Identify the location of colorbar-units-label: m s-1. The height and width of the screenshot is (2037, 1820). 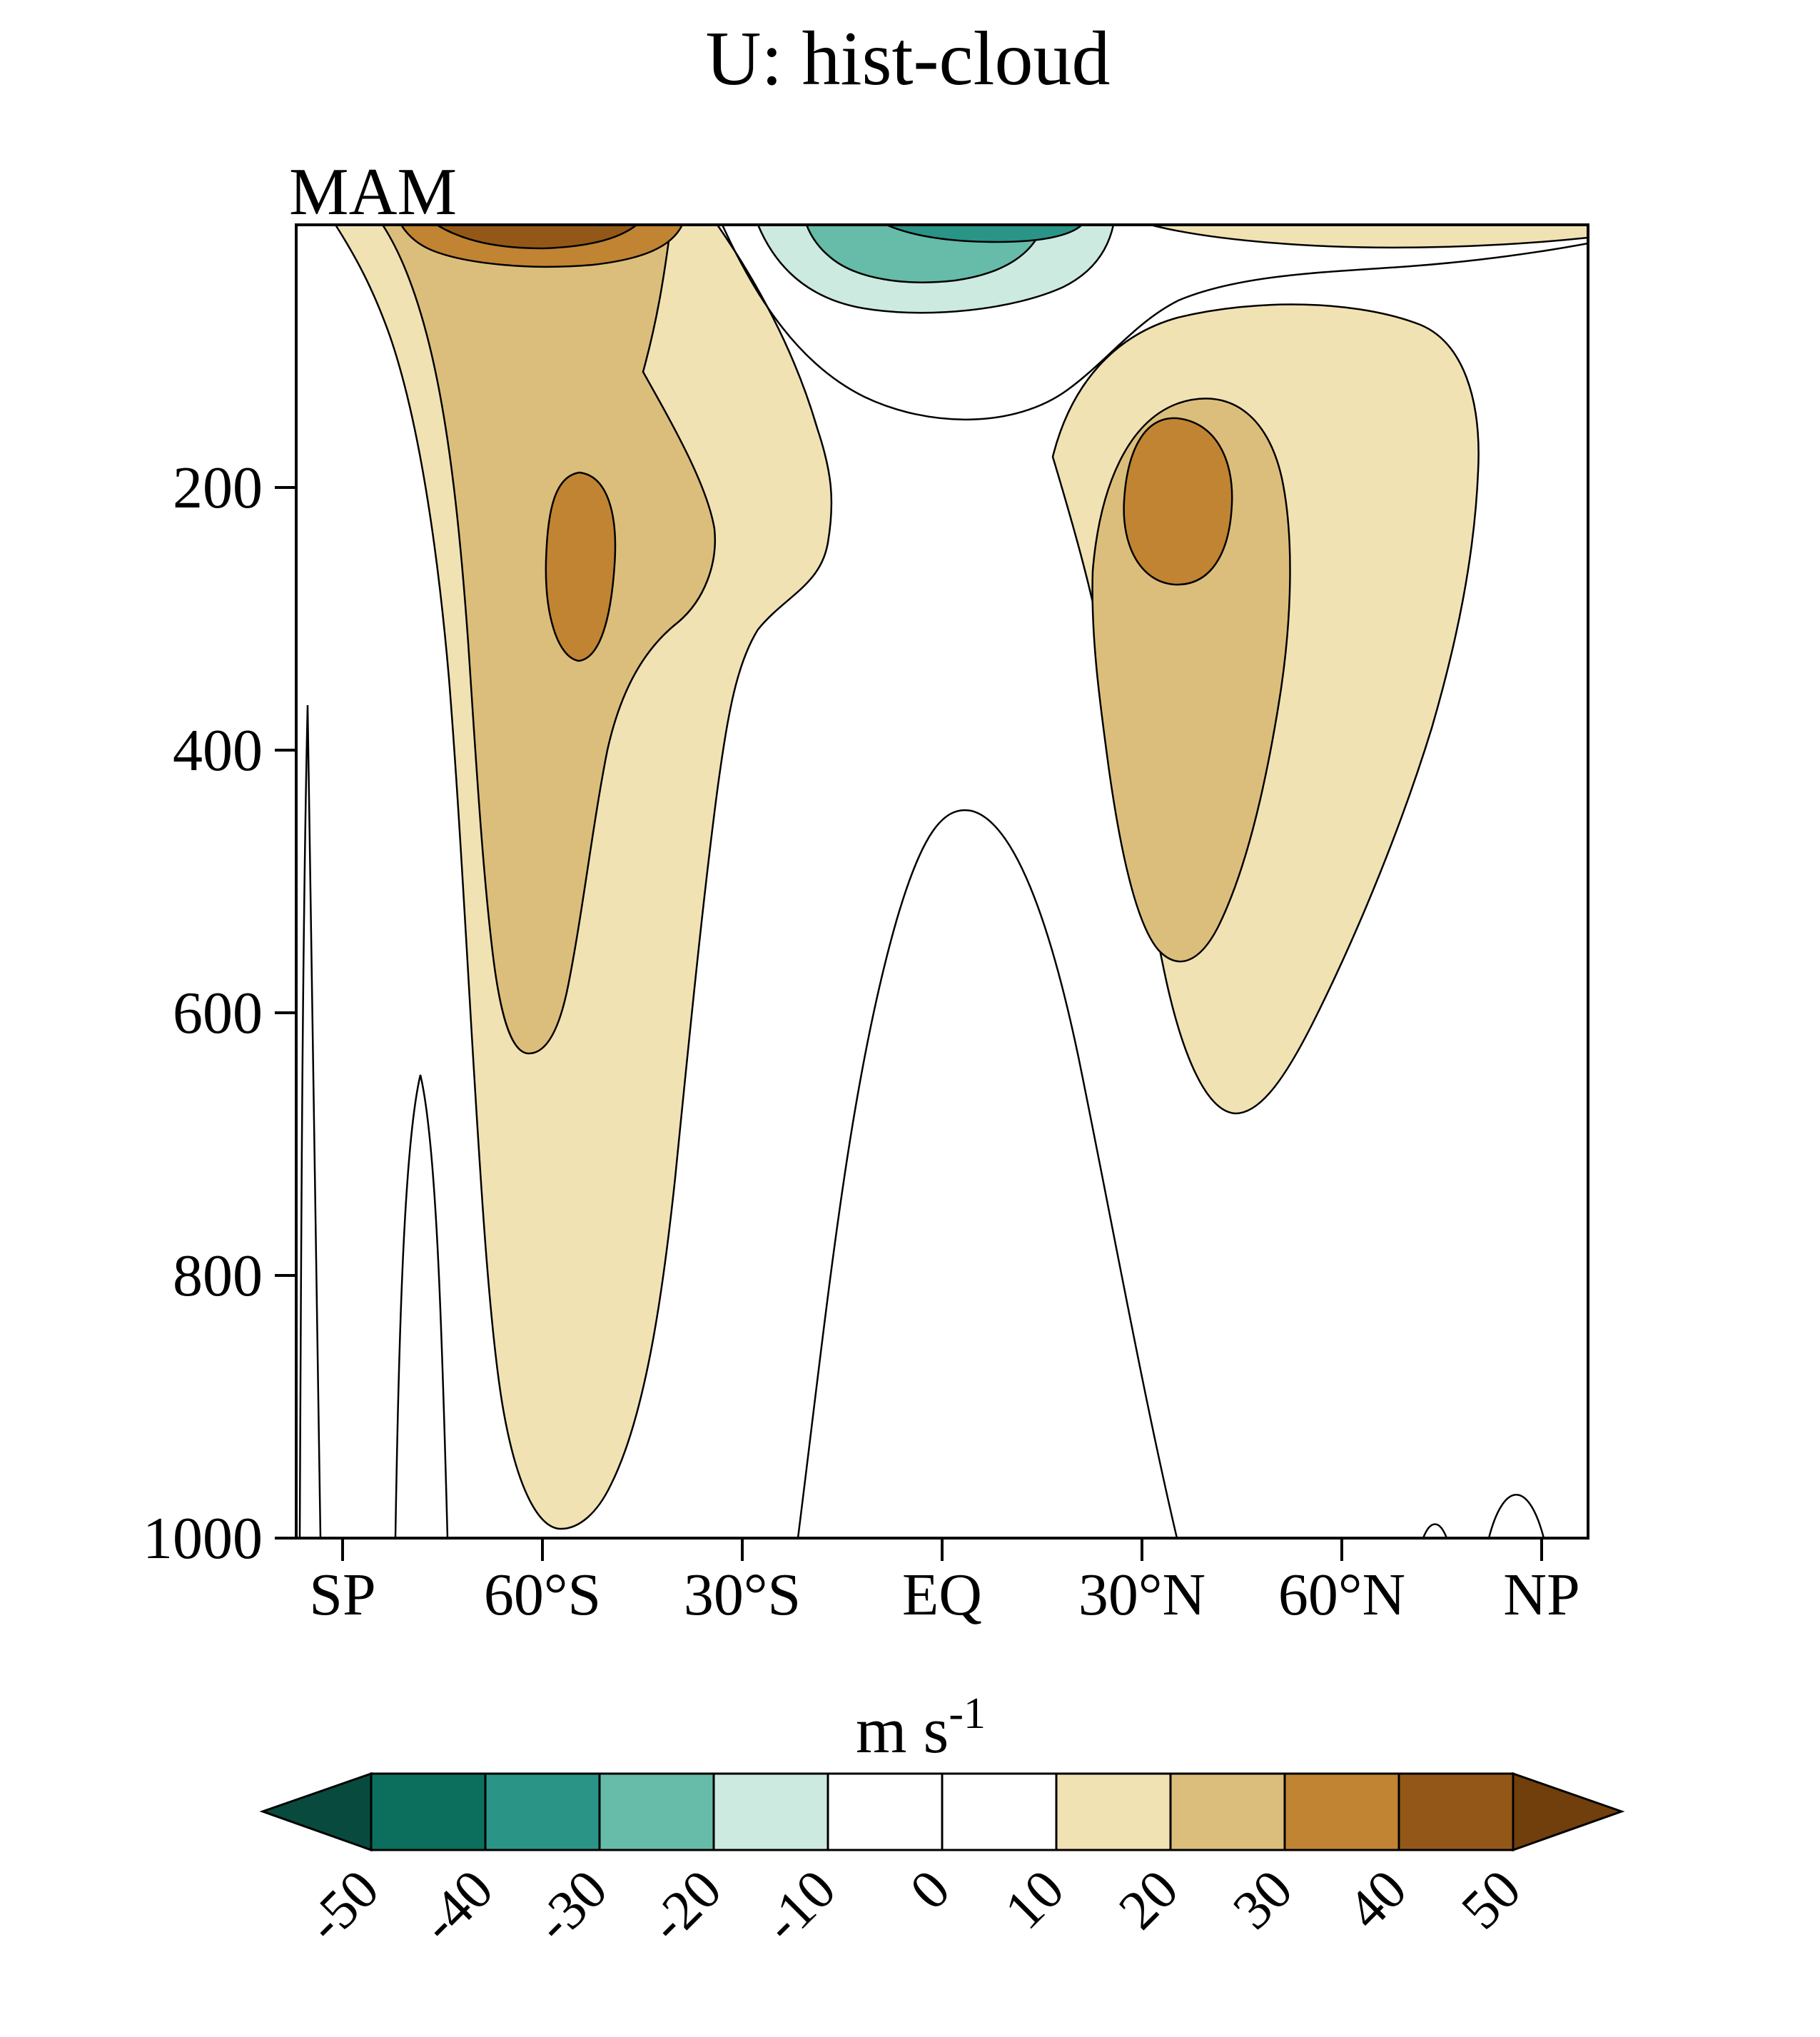
(921, 1727).